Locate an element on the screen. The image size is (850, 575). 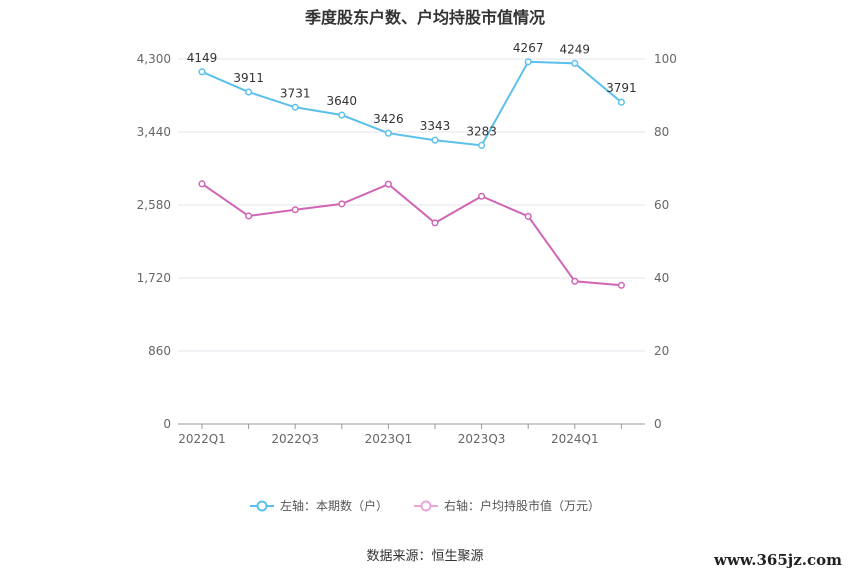
source-text: 数据来源：恒生聚源 is located at coordinates (425, 556).